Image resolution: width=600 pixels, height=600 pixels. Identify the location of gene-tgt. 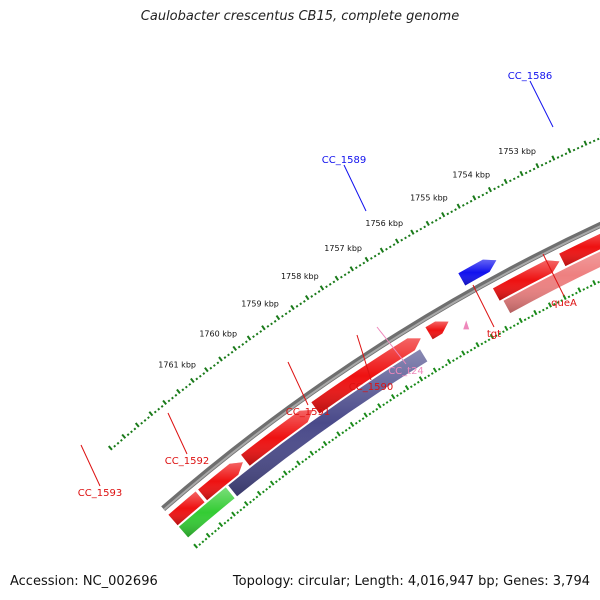
(526, 280).